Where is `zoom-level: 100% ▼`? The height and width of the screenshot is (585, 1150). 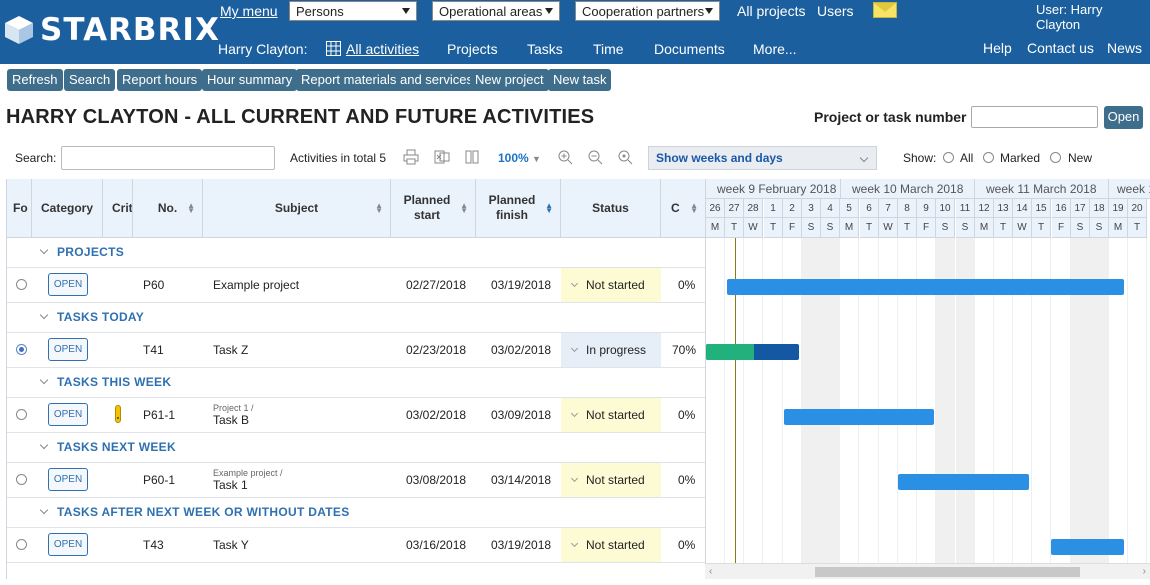 zoom-level: 100% ▼ is located at coordinates (519, 158).